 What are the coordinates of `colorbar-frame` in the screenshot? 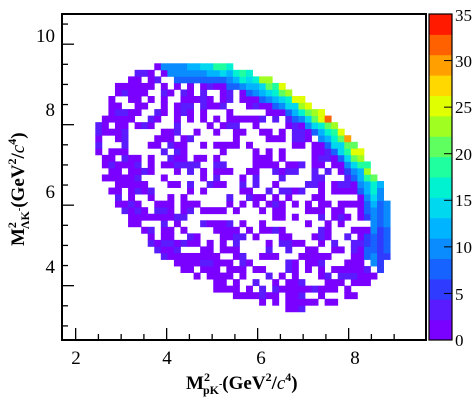 It's located at (440, 177).